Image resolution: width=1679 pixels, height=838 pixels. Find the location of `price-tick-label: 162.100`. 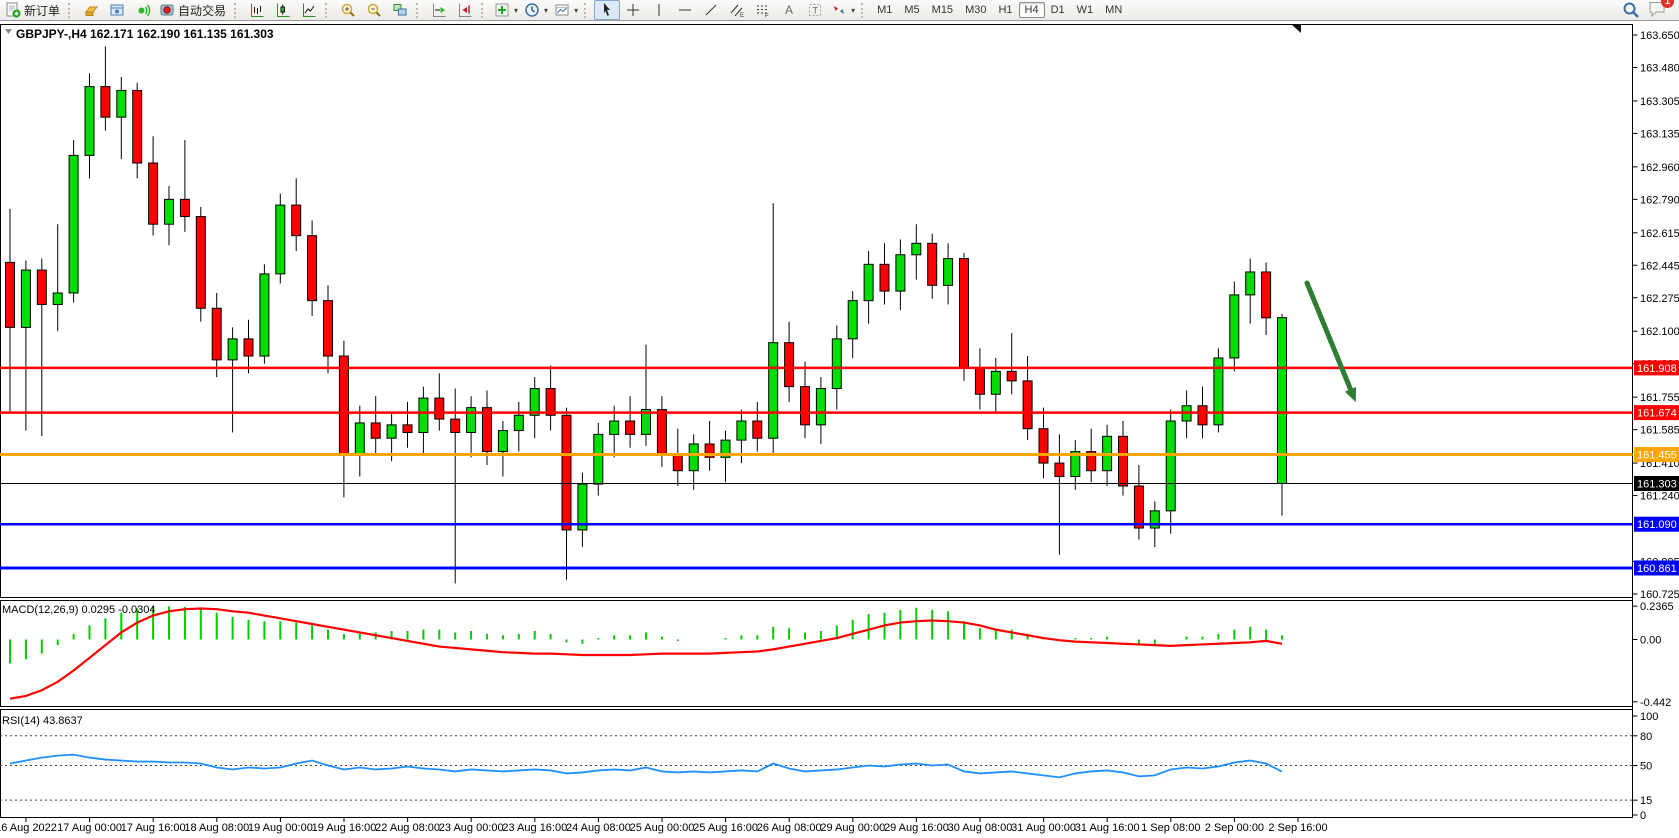

price-tick-label: 162.100 is located at coordinates (1659, 332).